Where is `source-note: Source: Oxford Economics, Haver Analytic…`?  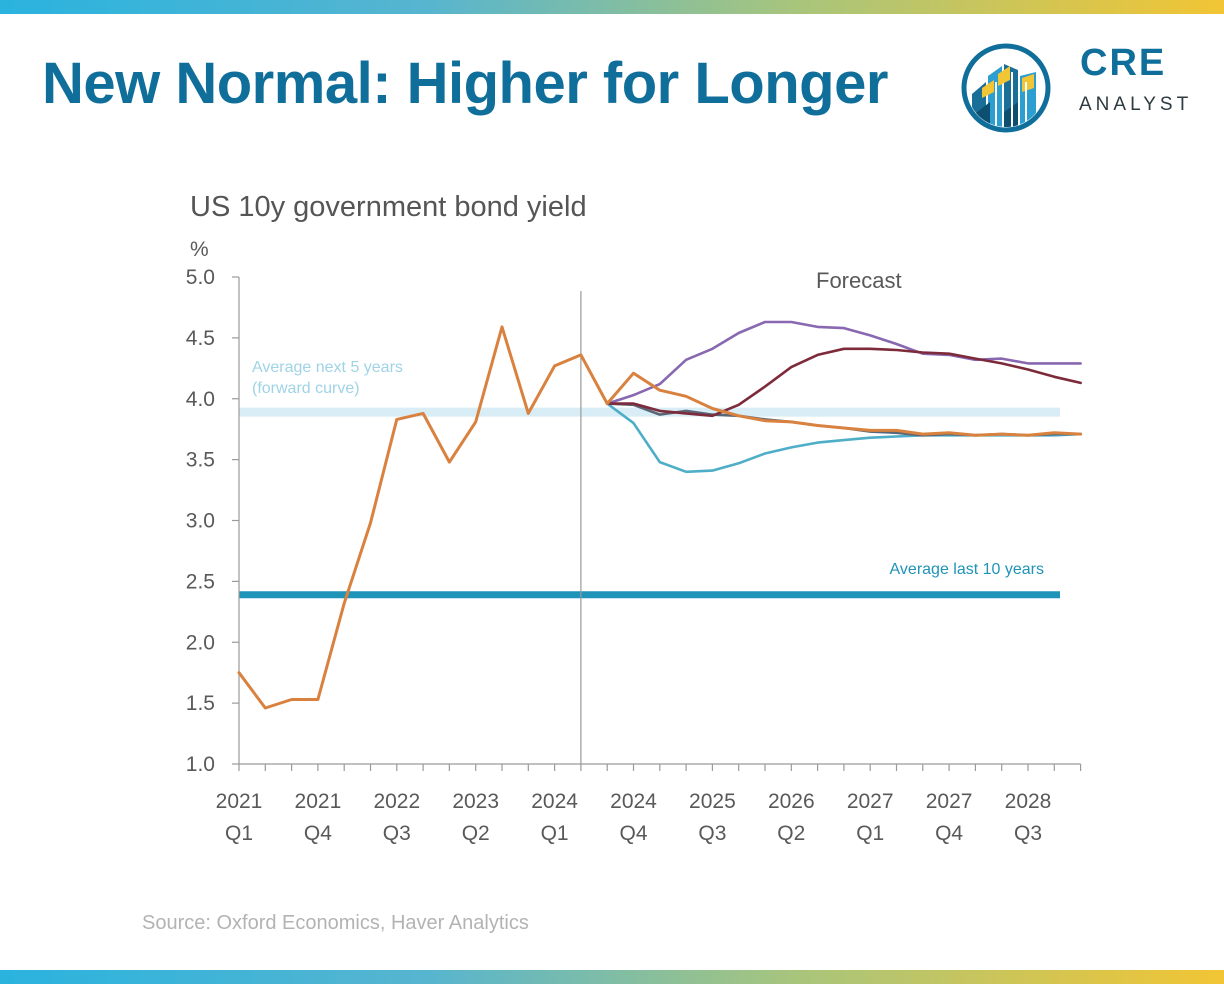 source-note: Source: Oxford Economics, Haver Analytic… is located at coordinates (335, 923).